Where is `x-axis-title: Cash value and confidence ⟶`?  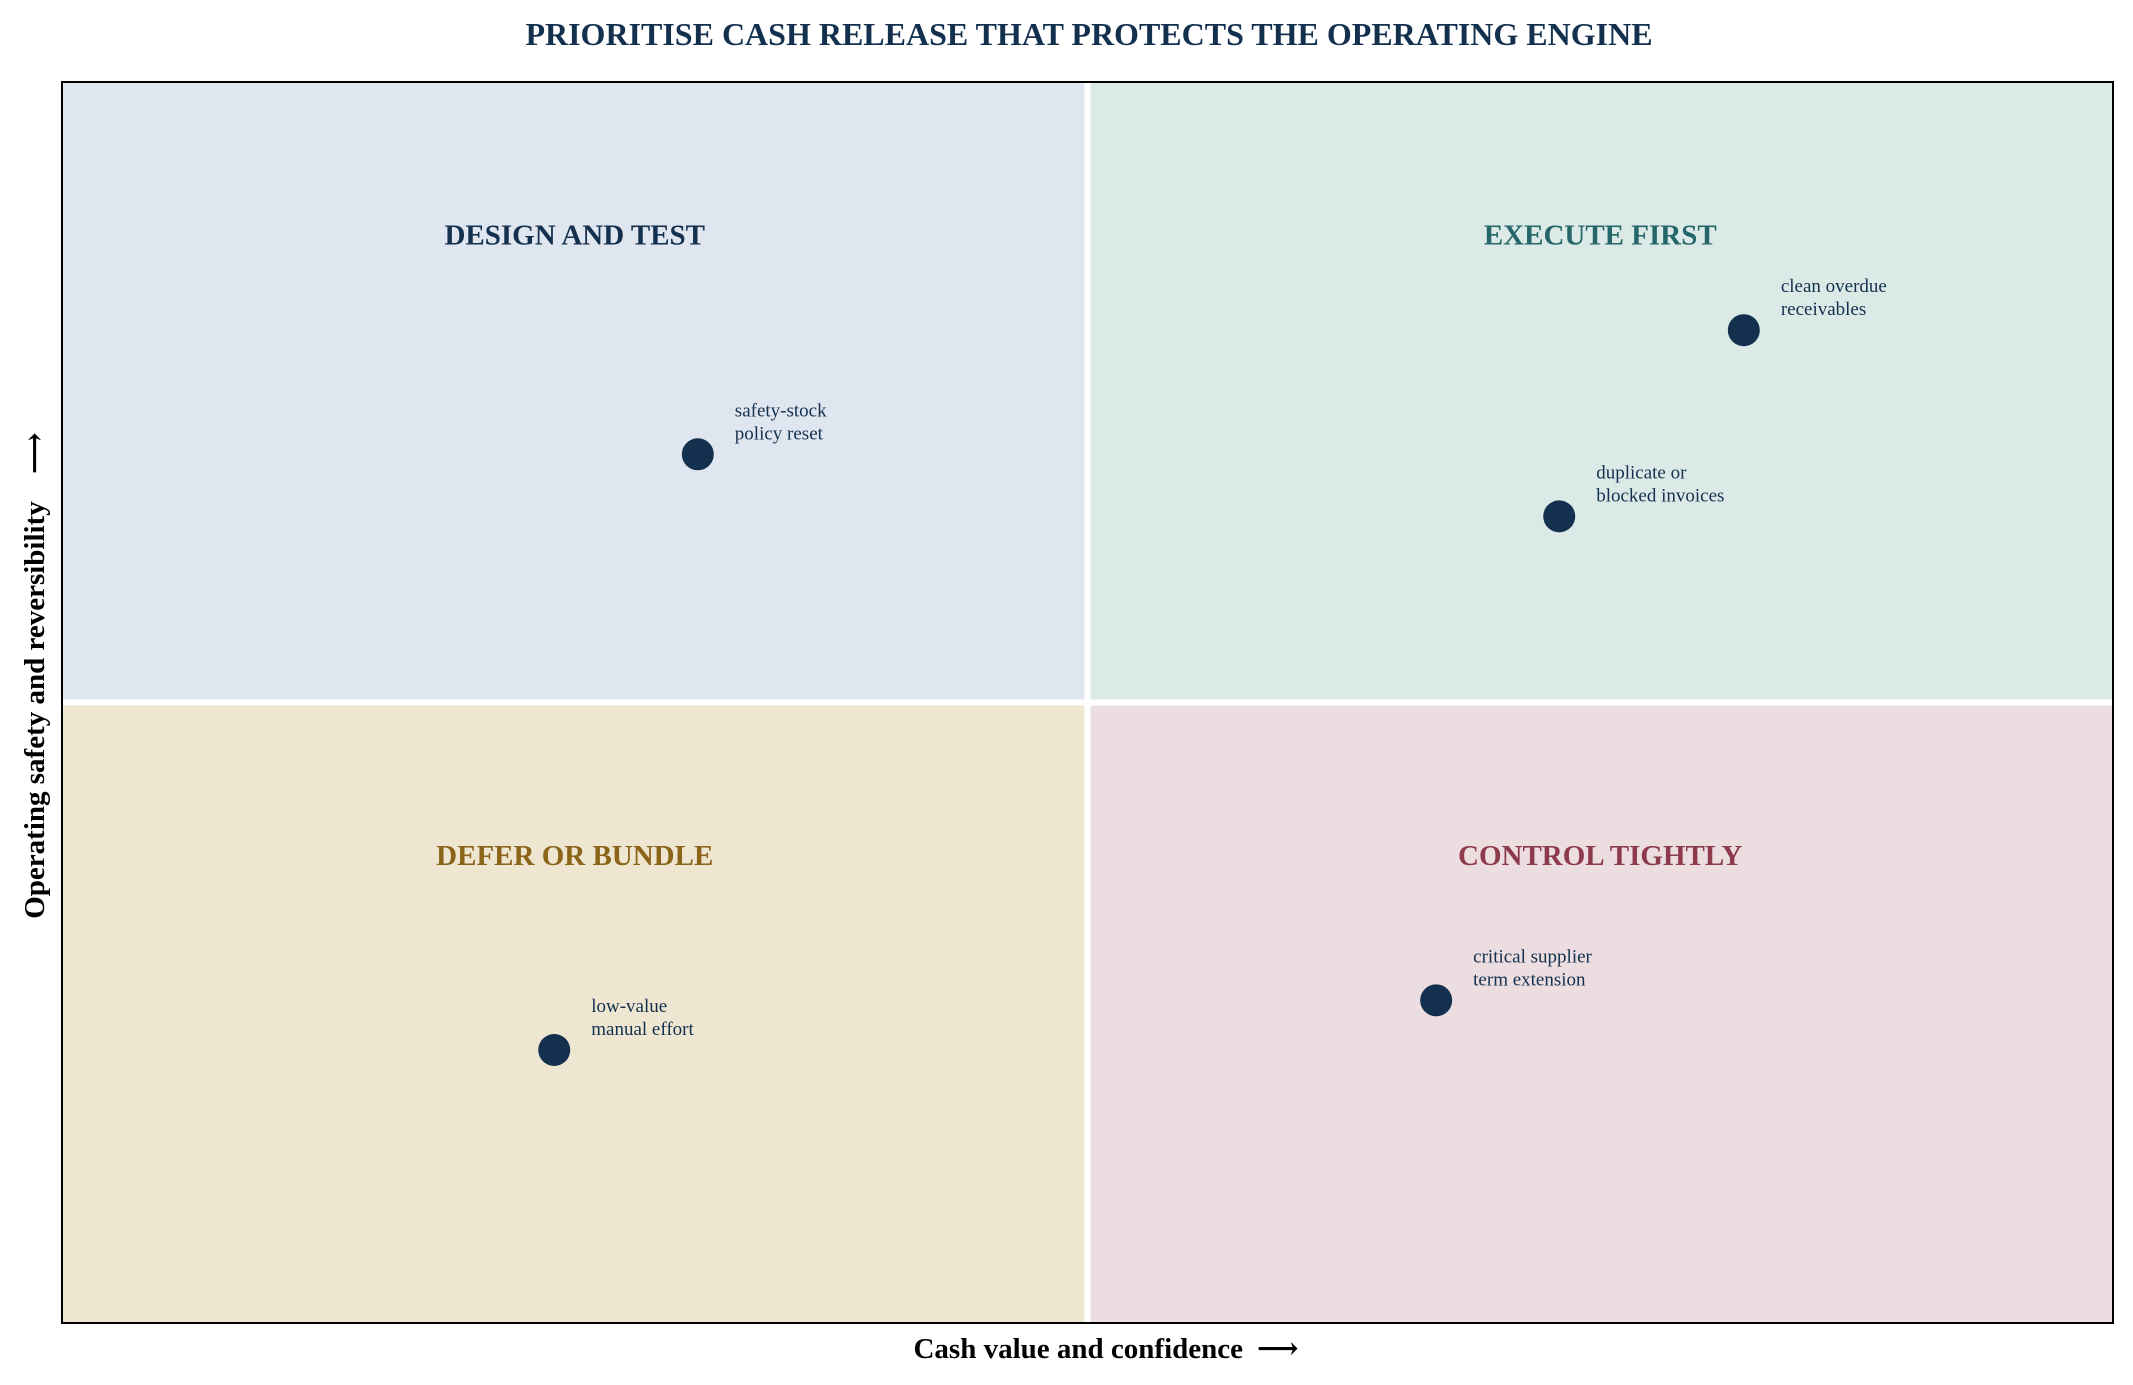 x-axis-title: Cash value and confidence ⟶ is located at coordinates (1105, 1349).